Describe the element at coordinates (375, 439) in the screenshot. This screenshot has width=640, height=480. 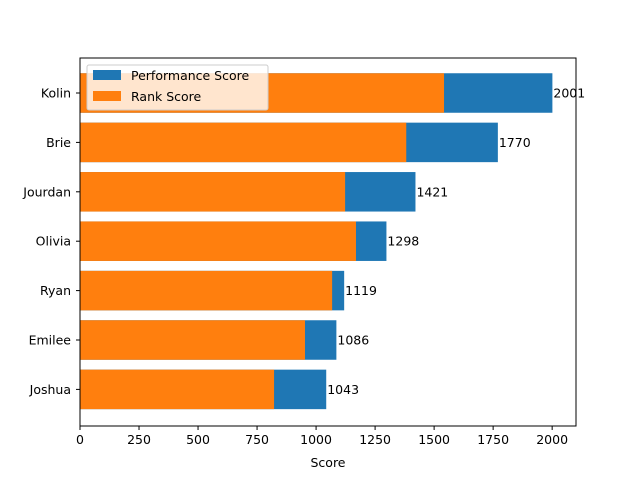
I see `x-tick-label: 1250` at that location.